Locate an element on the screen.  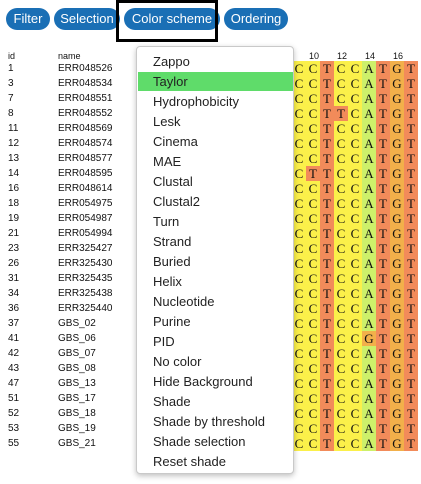
ordering-button: Ordering is located at coordinates (256, 19).